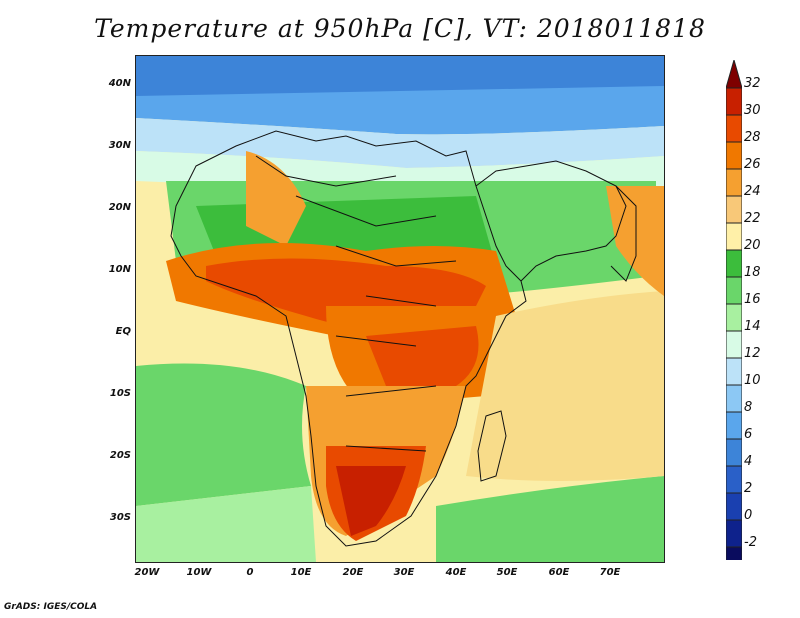 This screenshot has width=800, height=618. What do you see at coordinates (635, 241) in the screenshot?
I see `india-hot` at bounding box center [635, 241].